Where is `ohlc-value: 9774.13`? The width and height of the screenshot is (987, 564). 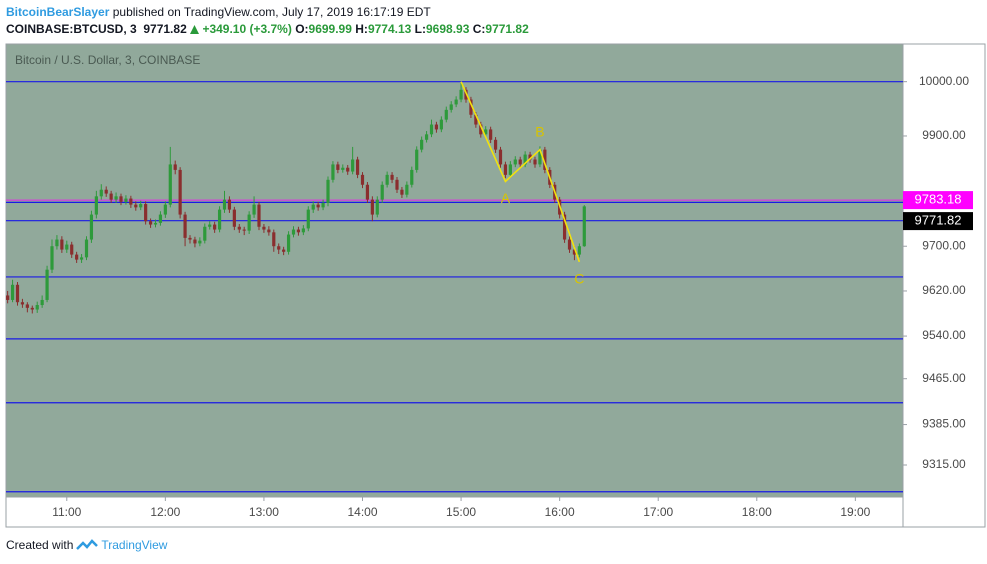
ohlc-value: 9774.13 is located at coordinates (389, 29).